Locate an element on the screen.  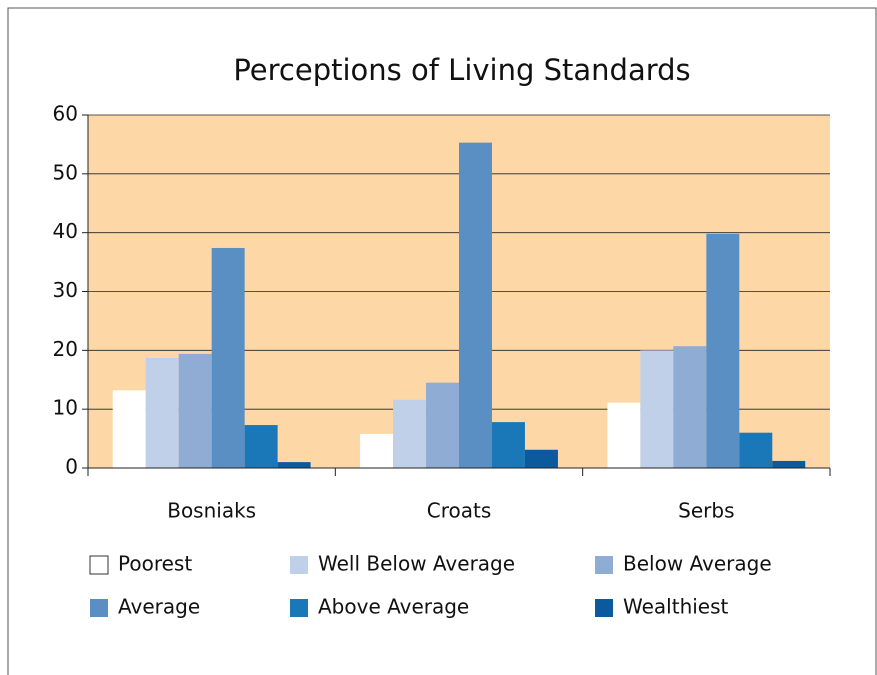
legend-label: Below Average is located at coordinates (697, 564).